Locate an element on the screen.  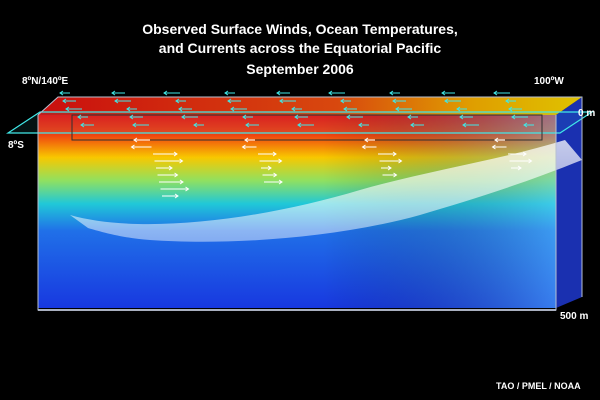
front-inner-frame is located at coordinates (307, 127).